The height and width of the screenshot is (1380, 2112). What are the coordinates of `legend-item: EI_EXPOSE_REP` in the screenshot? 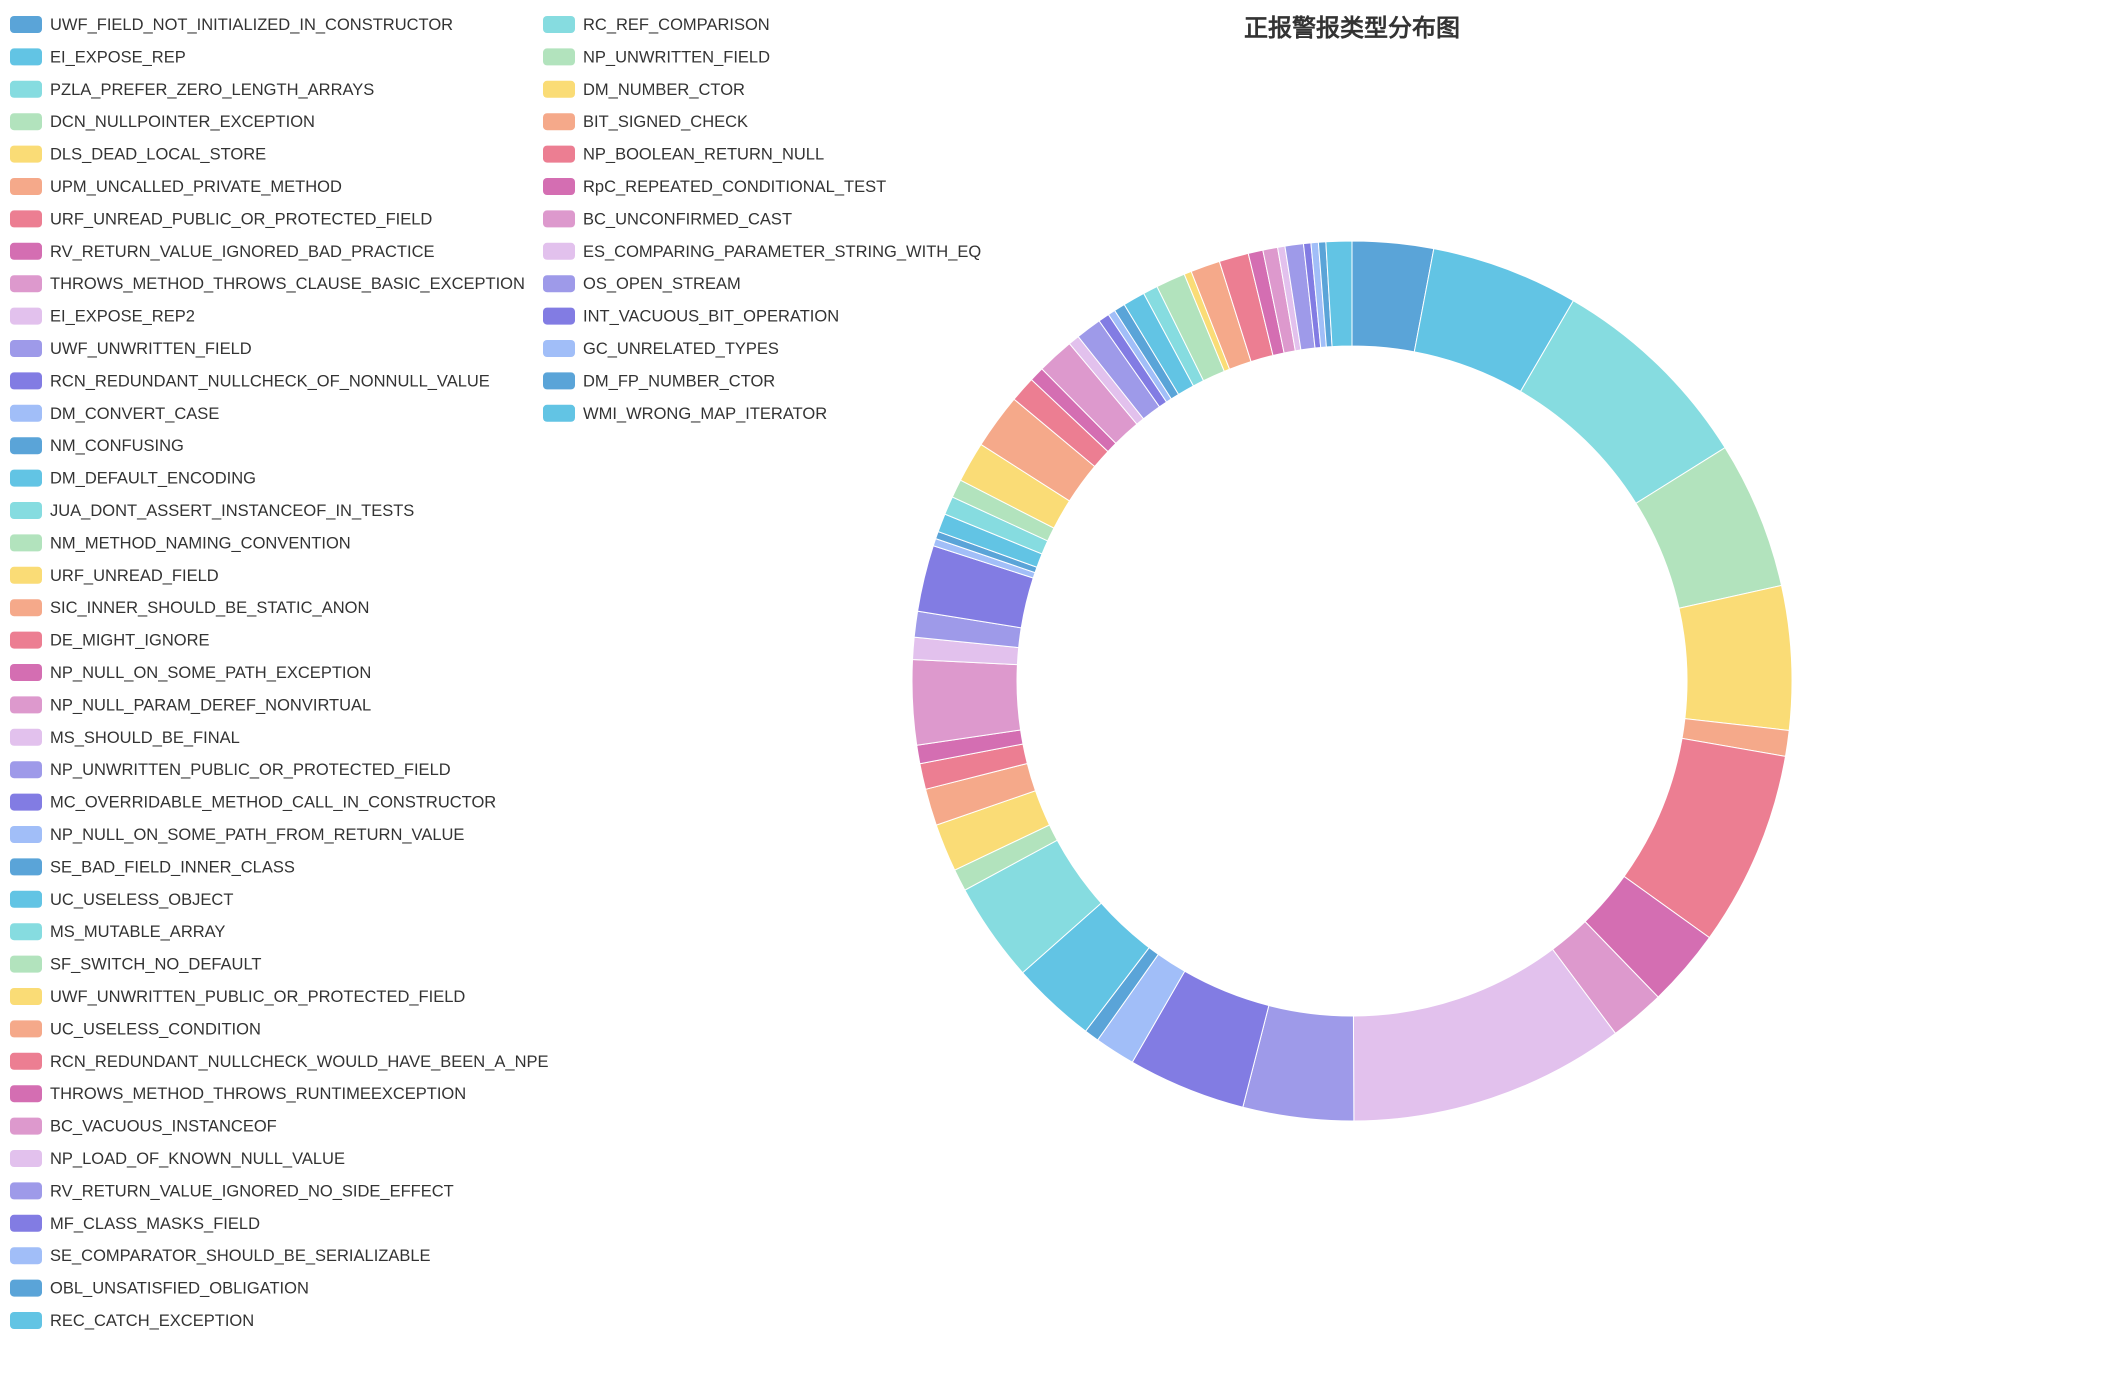 It's located at (98, 57).